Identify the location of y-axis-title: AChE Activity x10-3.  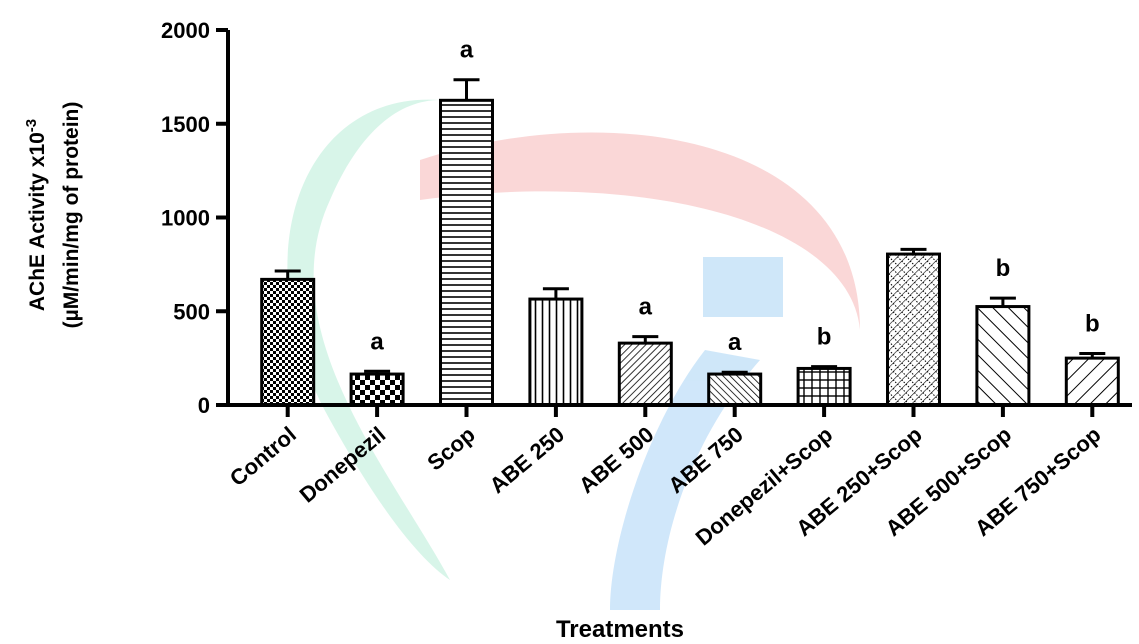
(36, 215).